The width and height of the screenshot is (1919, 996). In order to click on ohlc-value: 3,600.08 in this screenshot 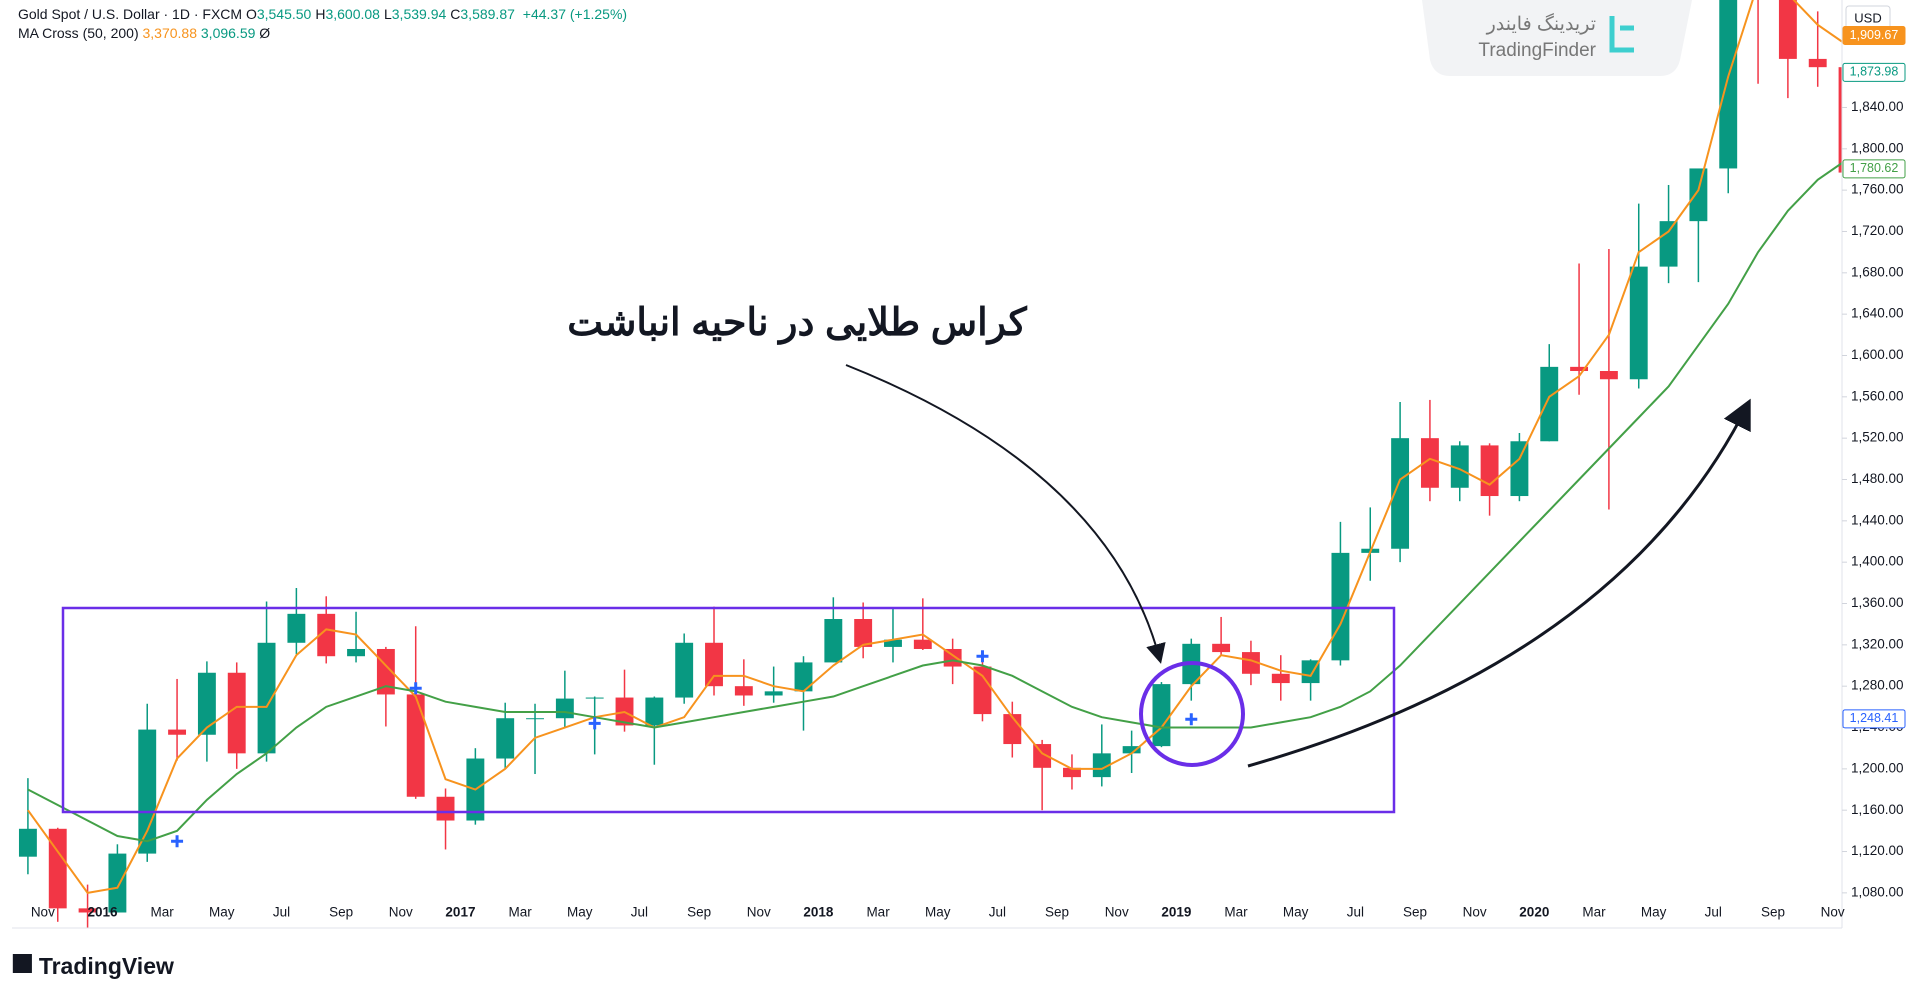, I will do `click(352, 14)`.